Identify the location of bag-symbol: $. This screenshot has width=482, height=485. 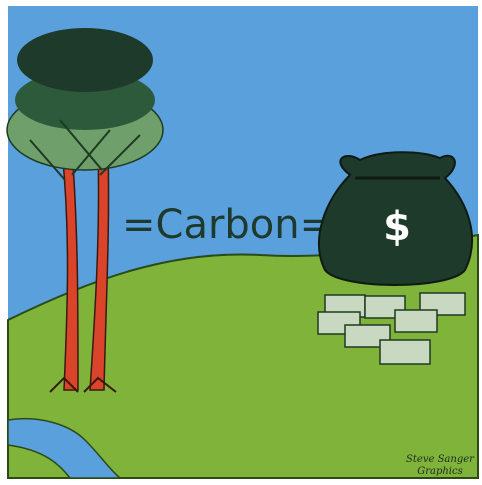
(397, 227).